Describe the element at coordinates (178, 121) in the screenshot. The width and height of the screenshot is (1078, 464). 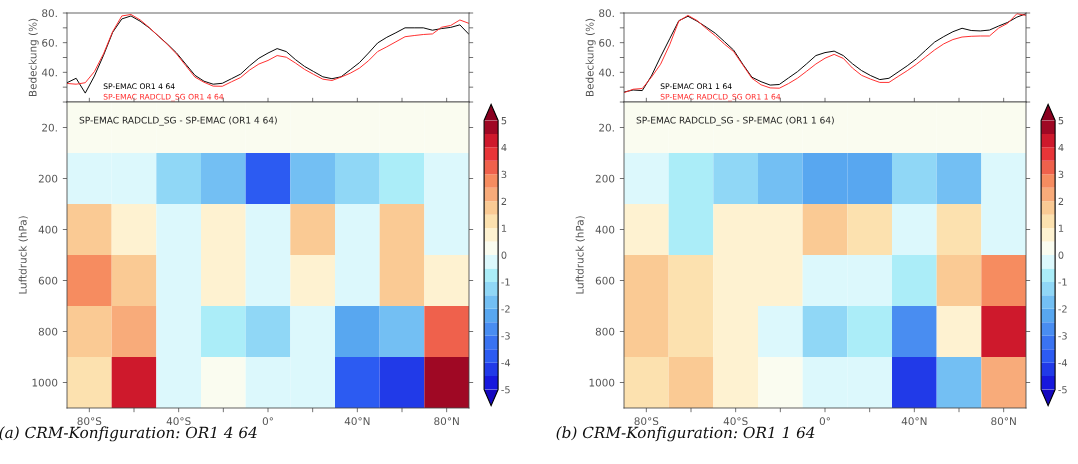
I see `text: SP-EMAC RADCLD_SG - SP-EMAC (OR1 4 64)` at that location.